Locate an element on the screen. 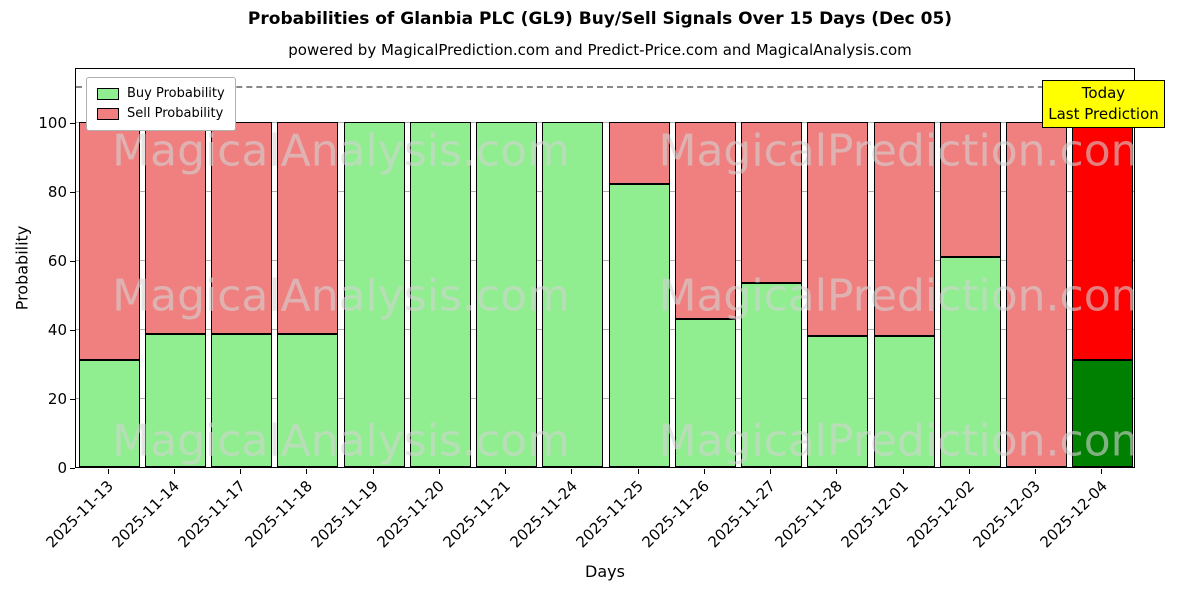  x-tick-label: 2025-11-14 is located at coordinates (146, 514).